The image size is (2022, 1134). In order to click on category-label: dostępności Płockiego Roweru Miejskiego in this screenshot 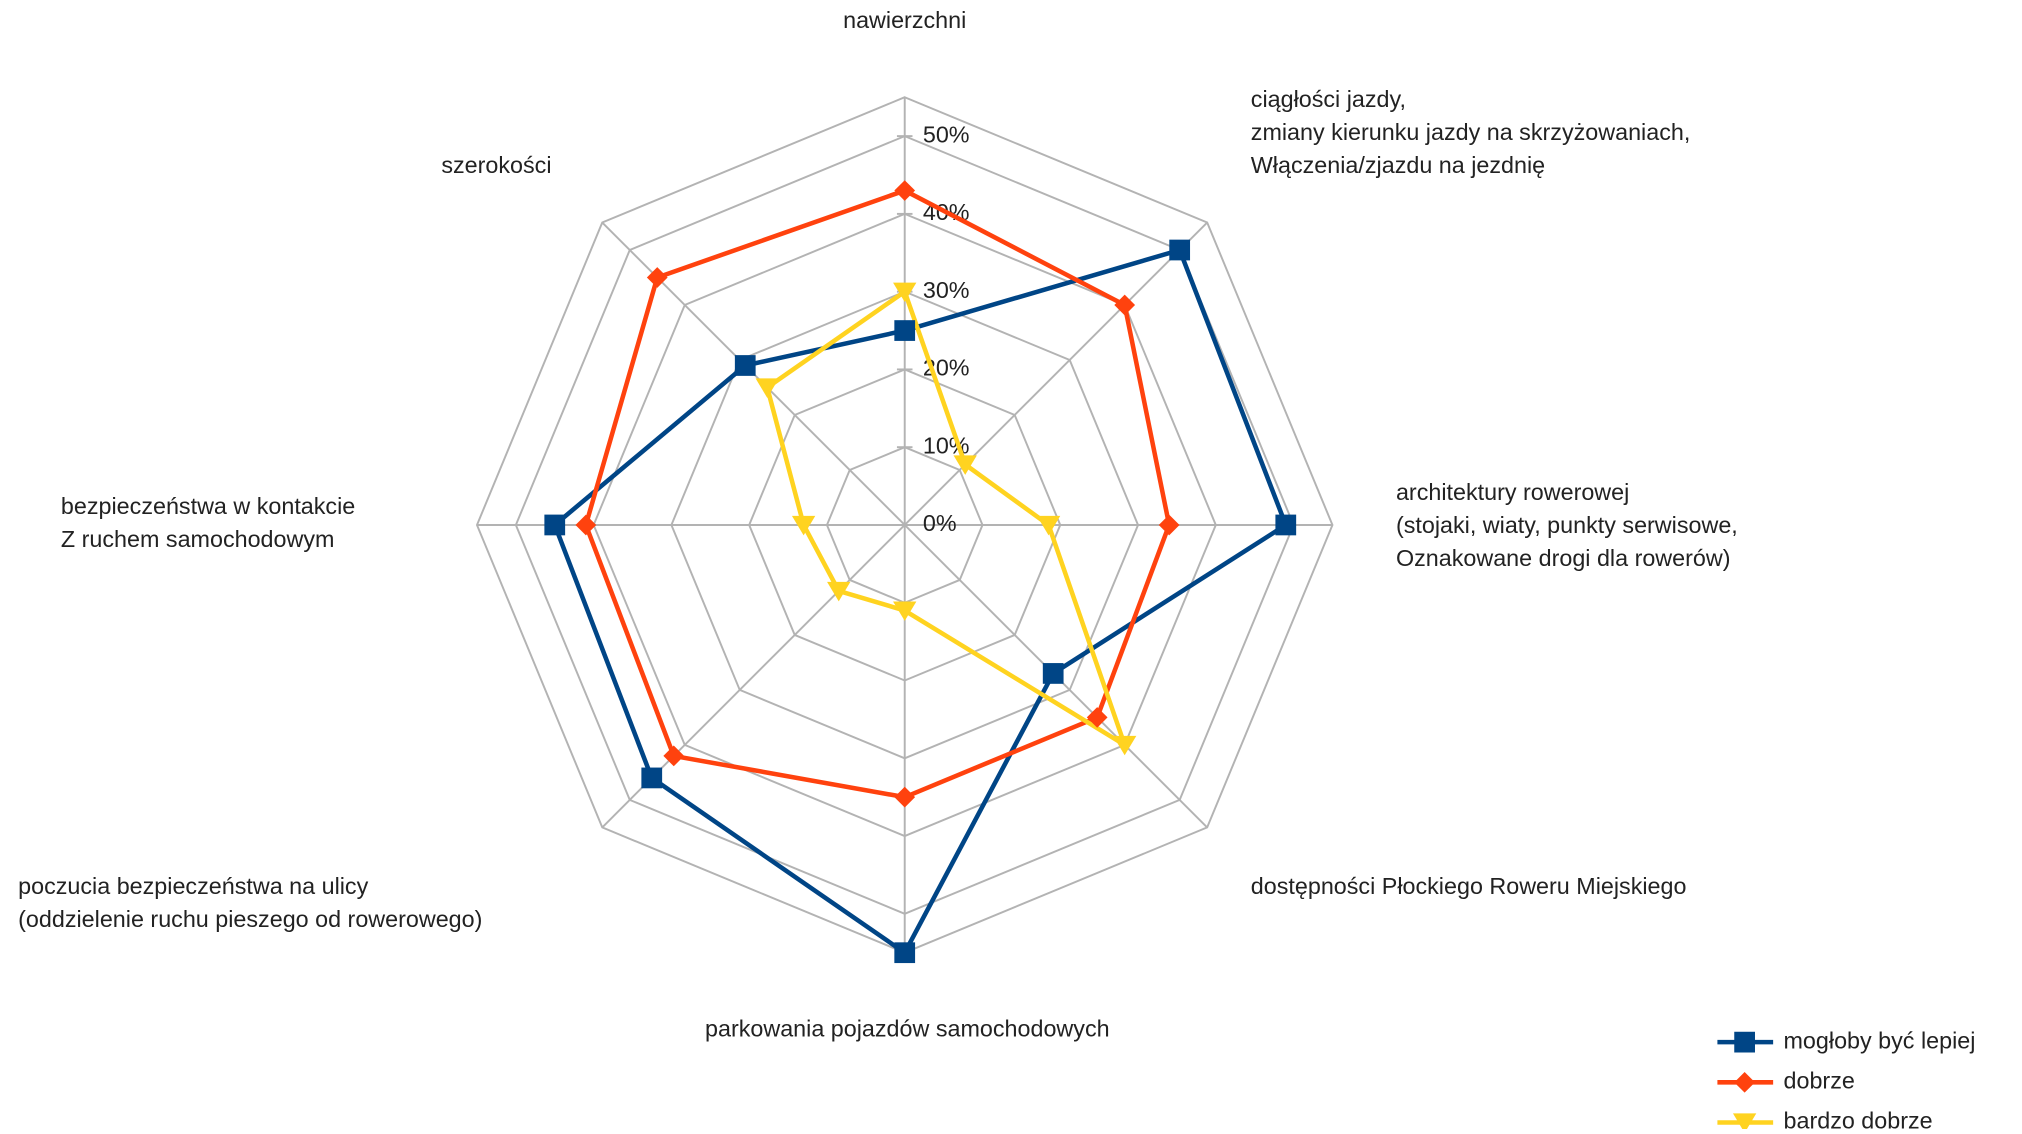, I will do `click(1469, 886)`.